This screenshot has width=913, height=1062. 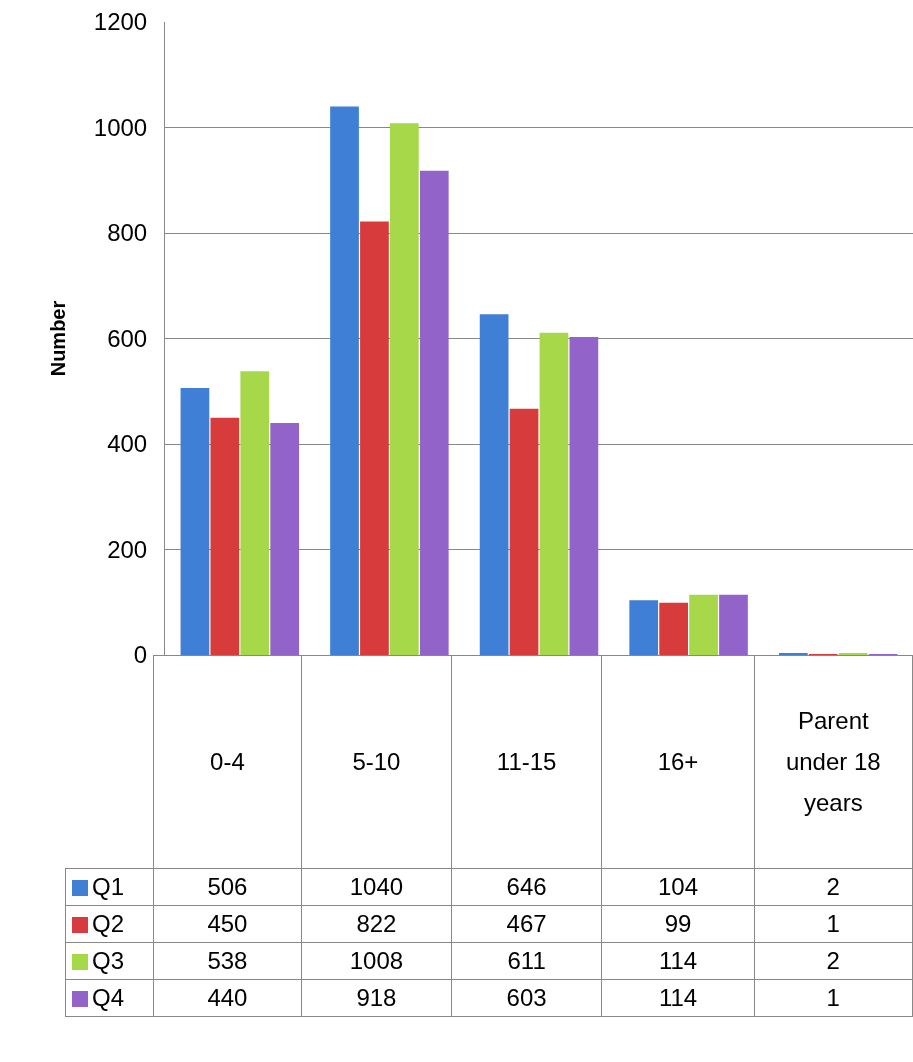 I want to click on data-label: 538, so click(x=227, y=960).